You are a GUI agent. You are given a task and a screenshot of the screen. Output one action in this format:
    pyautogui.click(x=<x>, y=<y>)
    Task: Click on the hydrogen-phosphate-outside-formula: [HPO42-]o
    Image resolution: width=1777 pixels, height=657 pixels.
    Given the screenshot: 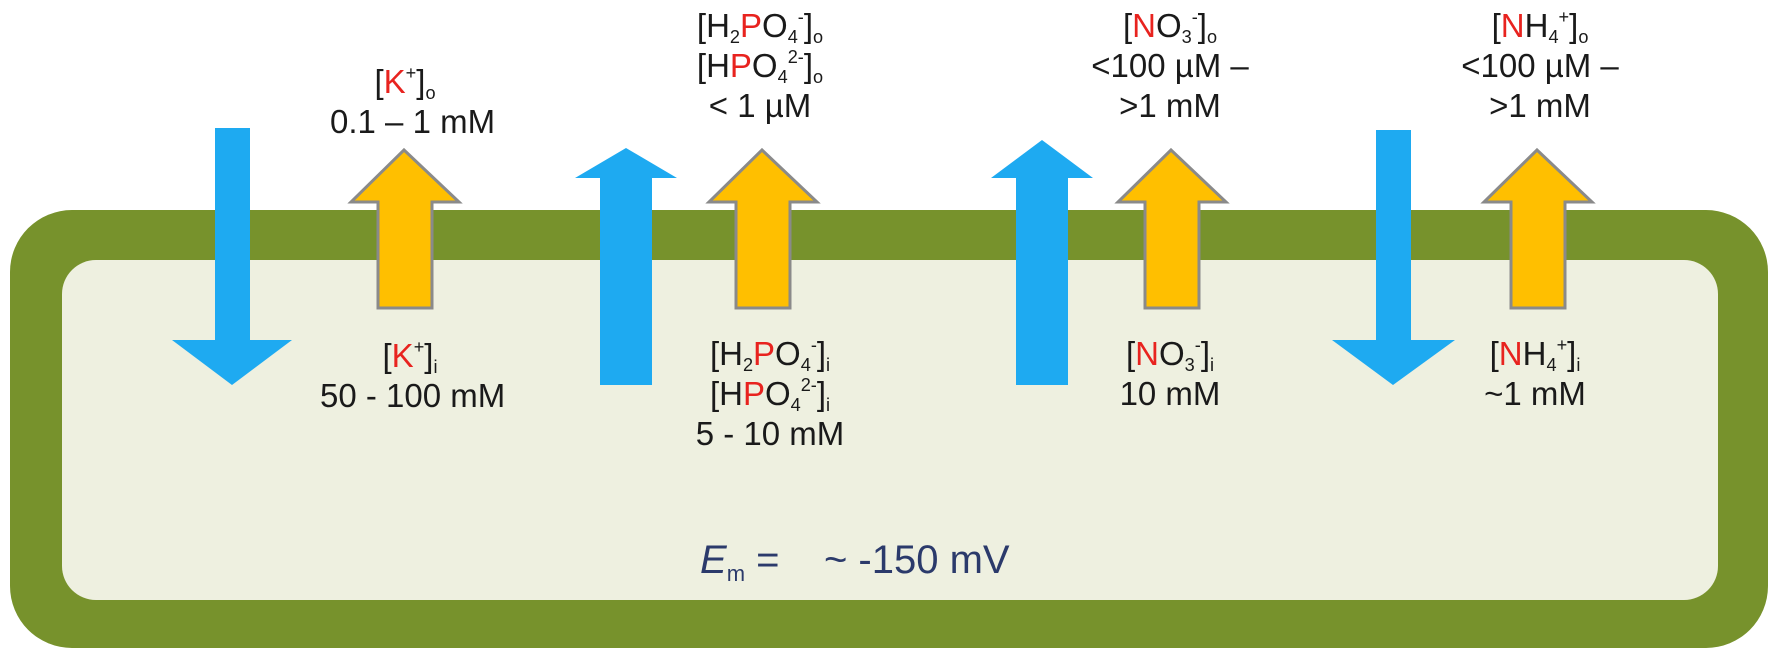 What is the action you would take?
    pyautogui.click(x=760, y=67)
    